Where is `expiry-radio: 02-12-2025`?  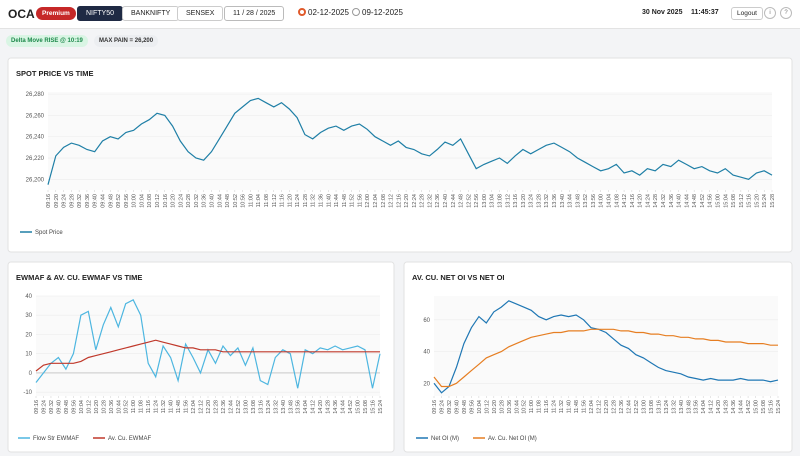
expiry-radio: 02-12-2025 is located at coordinates (323, 12).